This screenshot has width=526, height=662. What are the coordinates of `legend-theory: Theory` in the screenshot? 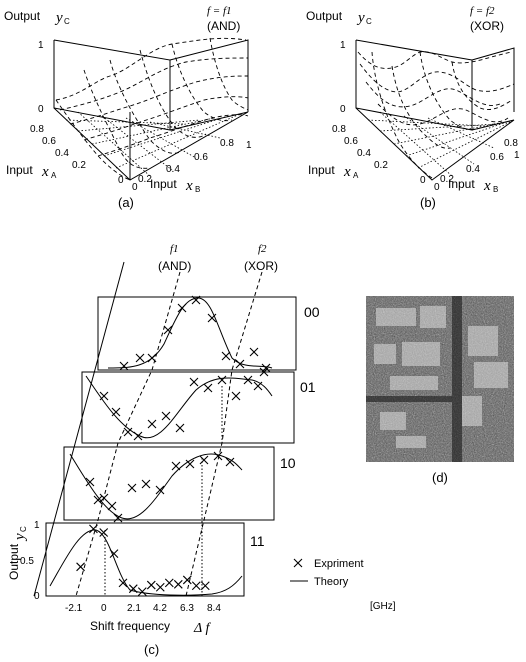 It's located at (331, 582).